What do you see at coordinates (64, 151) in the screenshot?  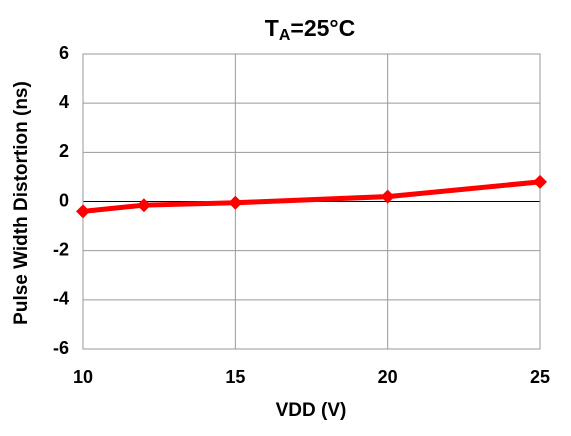 I see `y-tick-label: 2` at bounding box center [64, 151].